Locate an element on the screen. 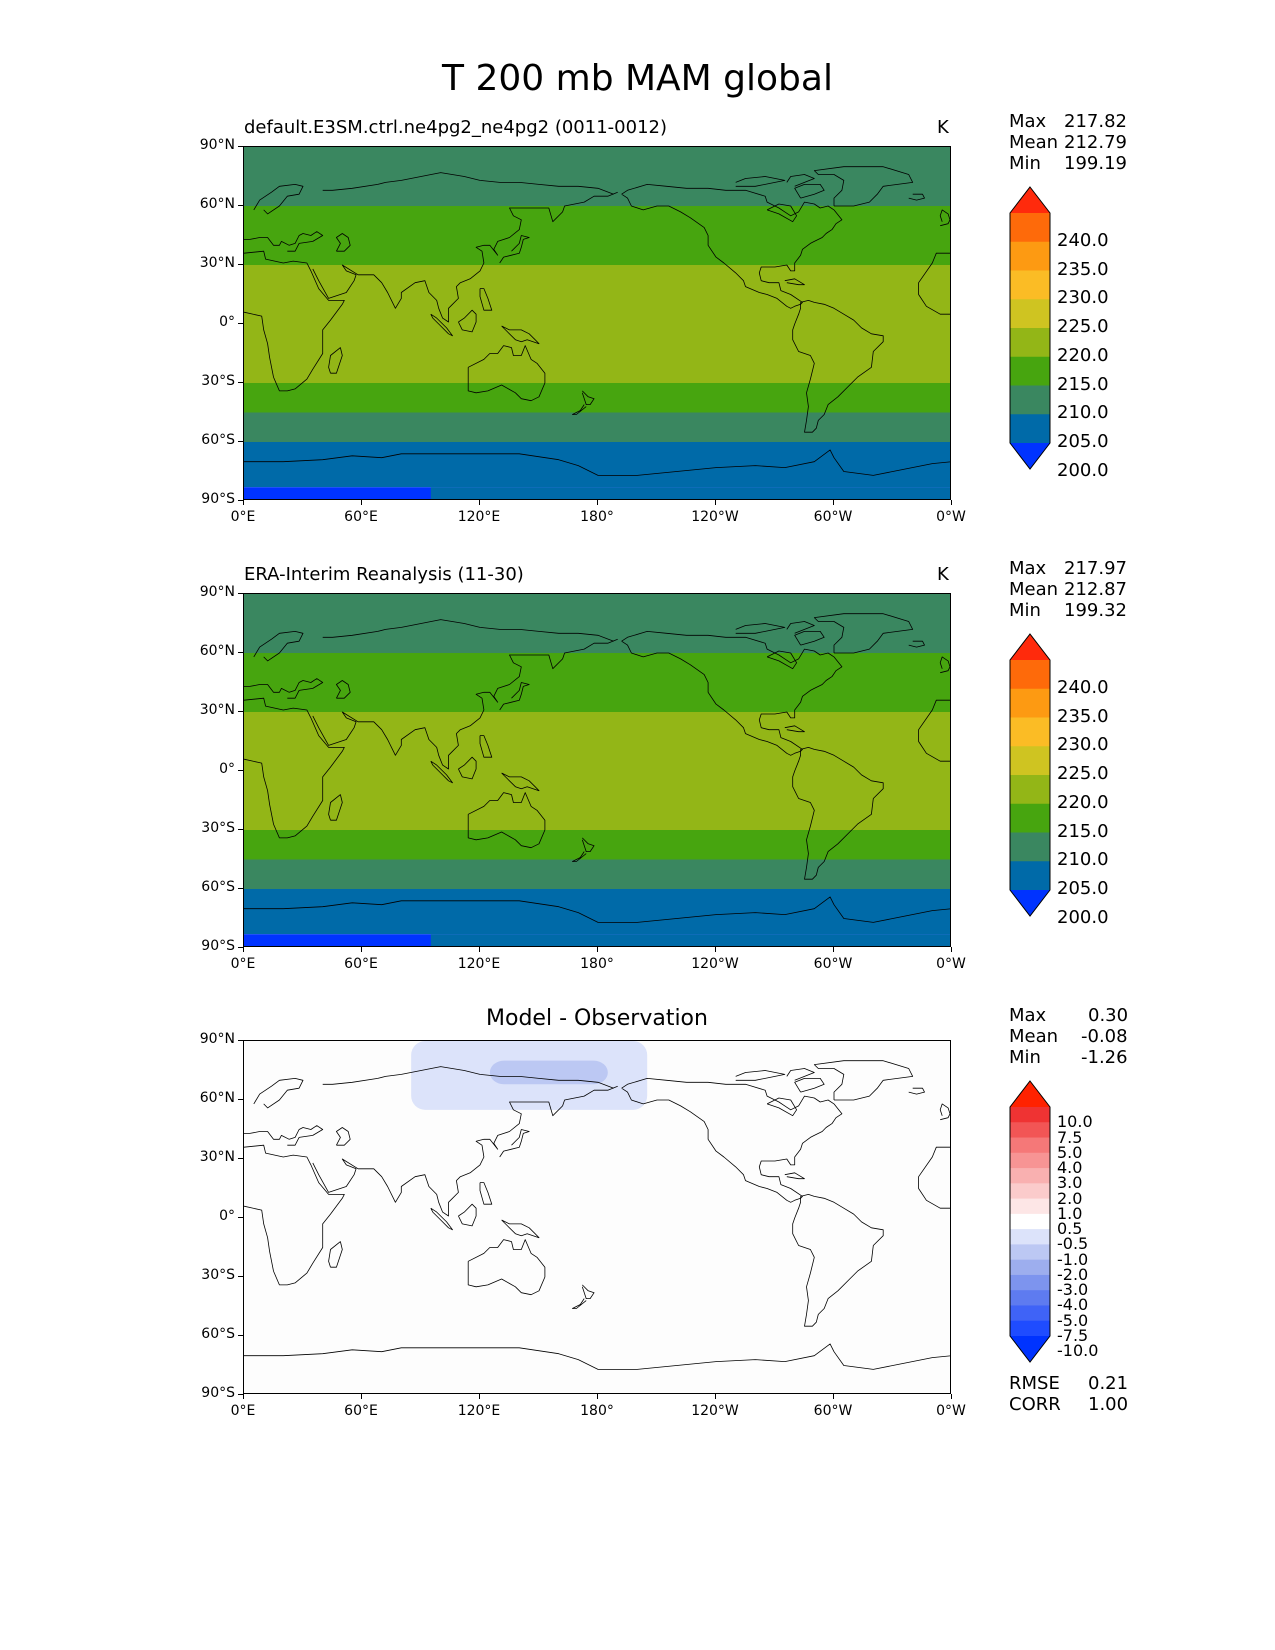 This screenshot has height=1650, width=1275. panel3-max-value: 0.30 is located at coordinates (1108, 1015).